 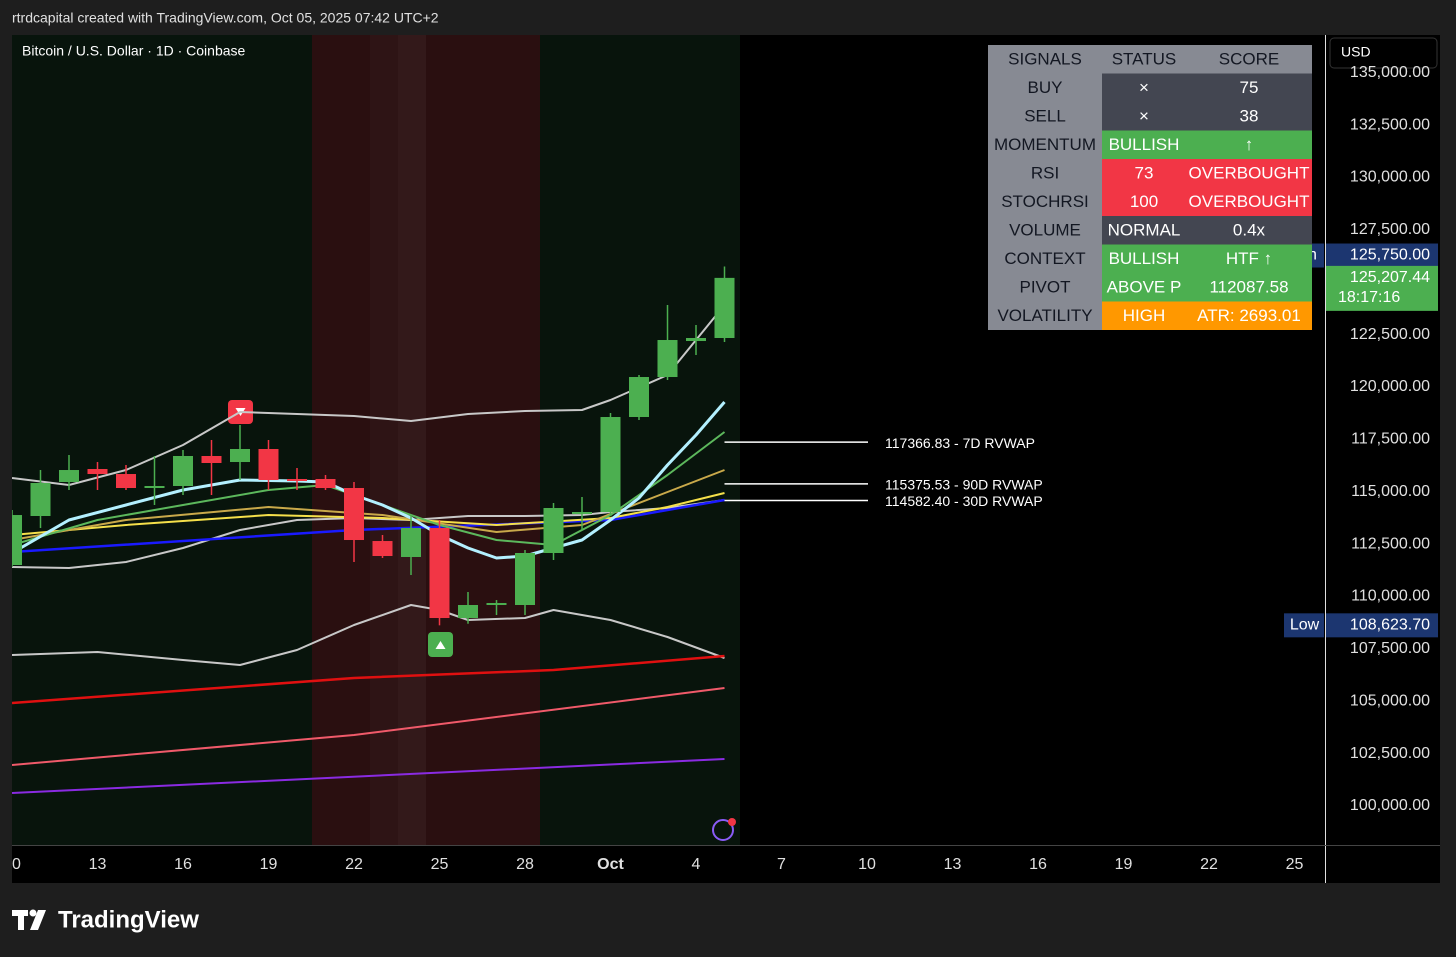 I want to click on logo-dot, so click(x=33, y=913).